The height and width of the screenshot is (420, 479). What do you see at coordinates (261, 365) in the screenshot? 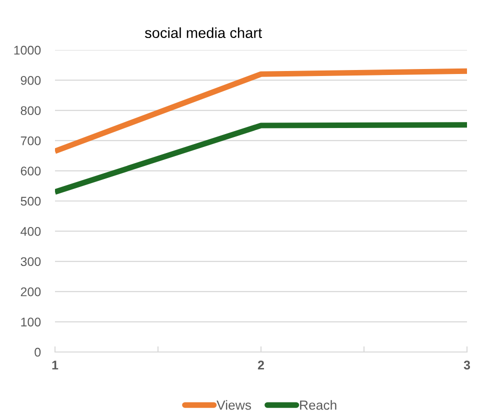
I see `x-tick-label: 2` at bounding box center [261, 365].